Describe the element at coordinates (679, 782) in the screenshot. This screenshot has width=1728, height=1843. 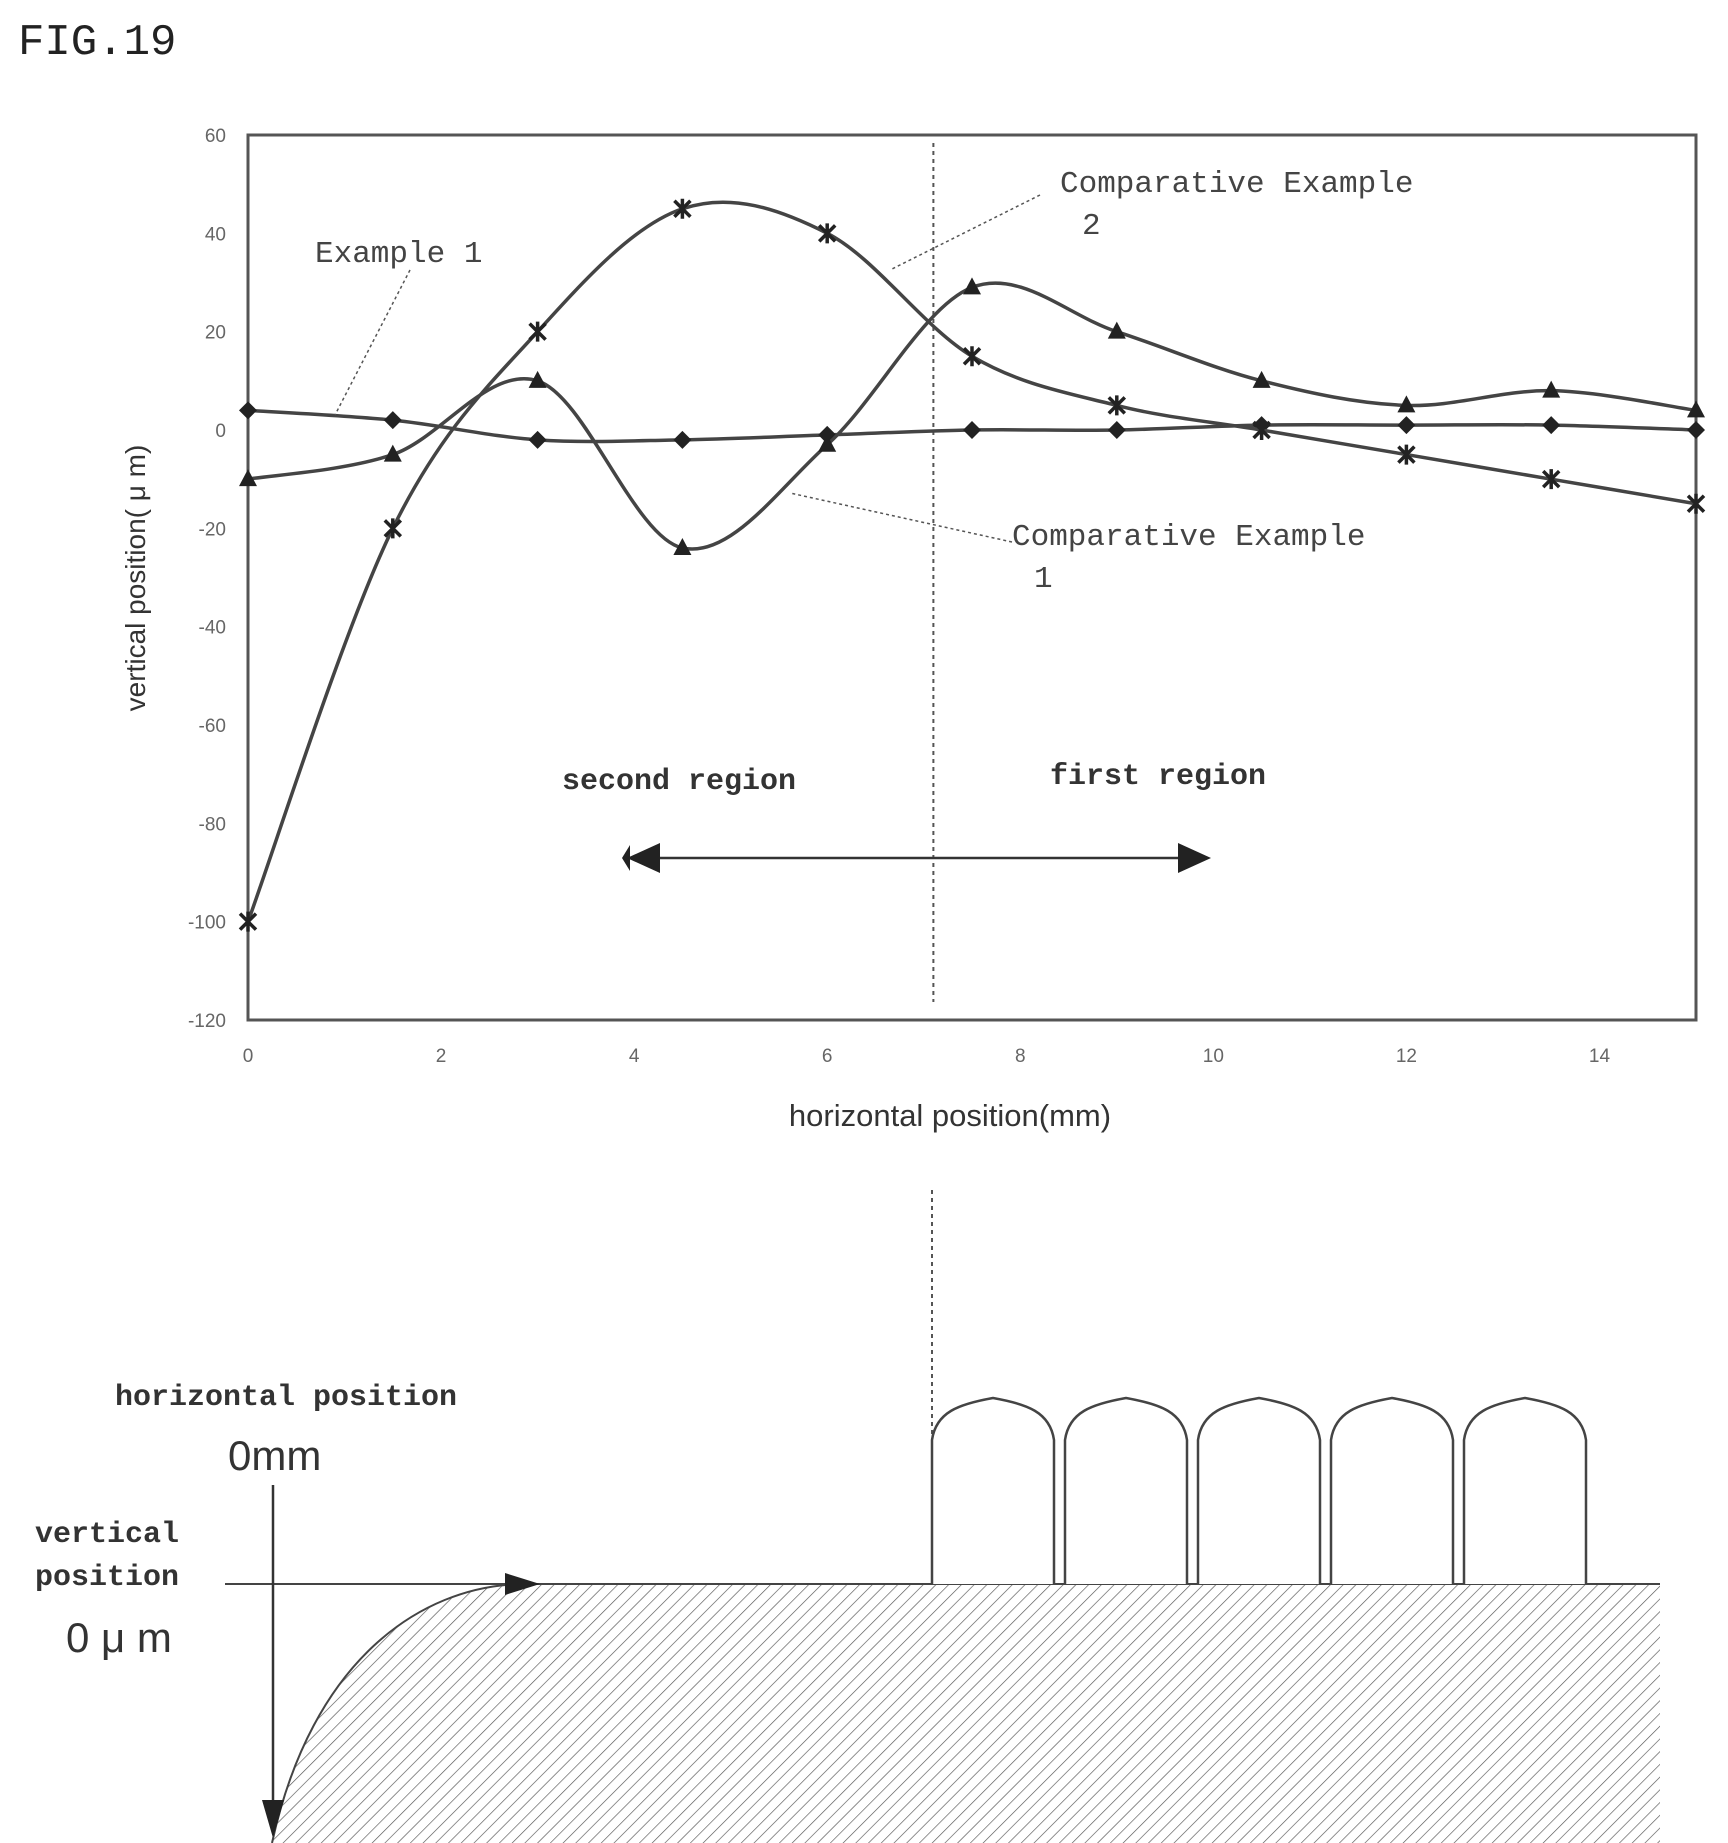
I see `second-region-label: second region` at that location.